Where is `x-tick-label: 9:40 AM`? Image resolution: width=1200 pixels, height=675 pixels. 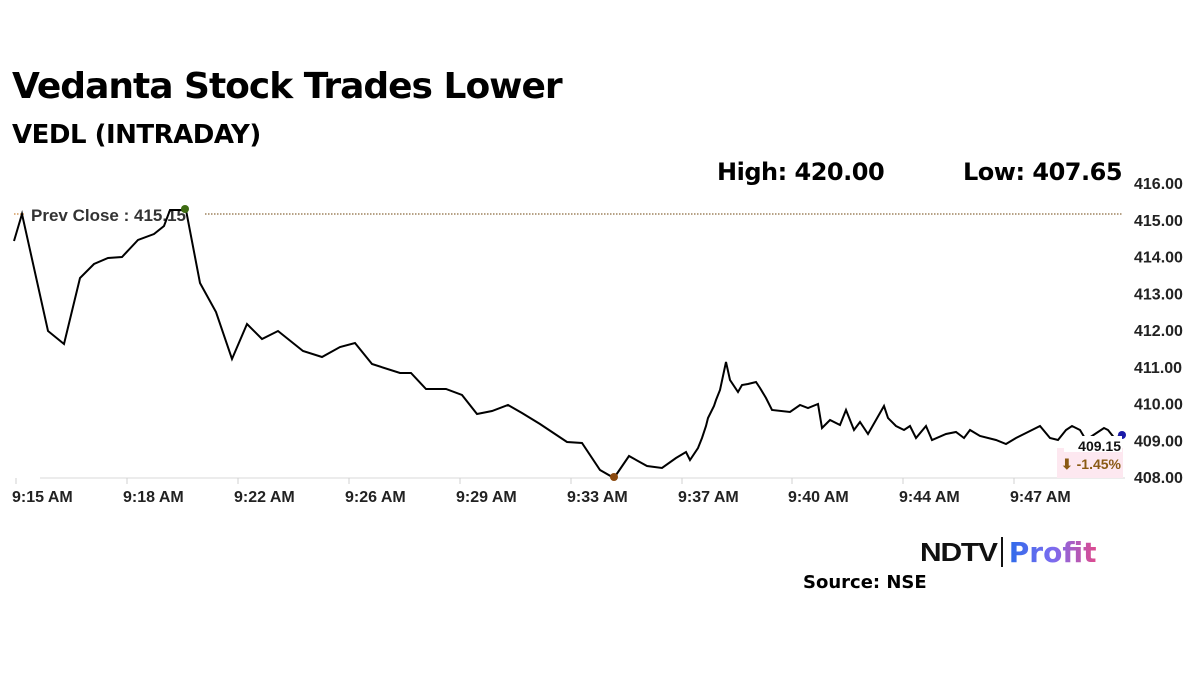 x-tick-label: 9:40 AM is located at coordinates (818, 497).